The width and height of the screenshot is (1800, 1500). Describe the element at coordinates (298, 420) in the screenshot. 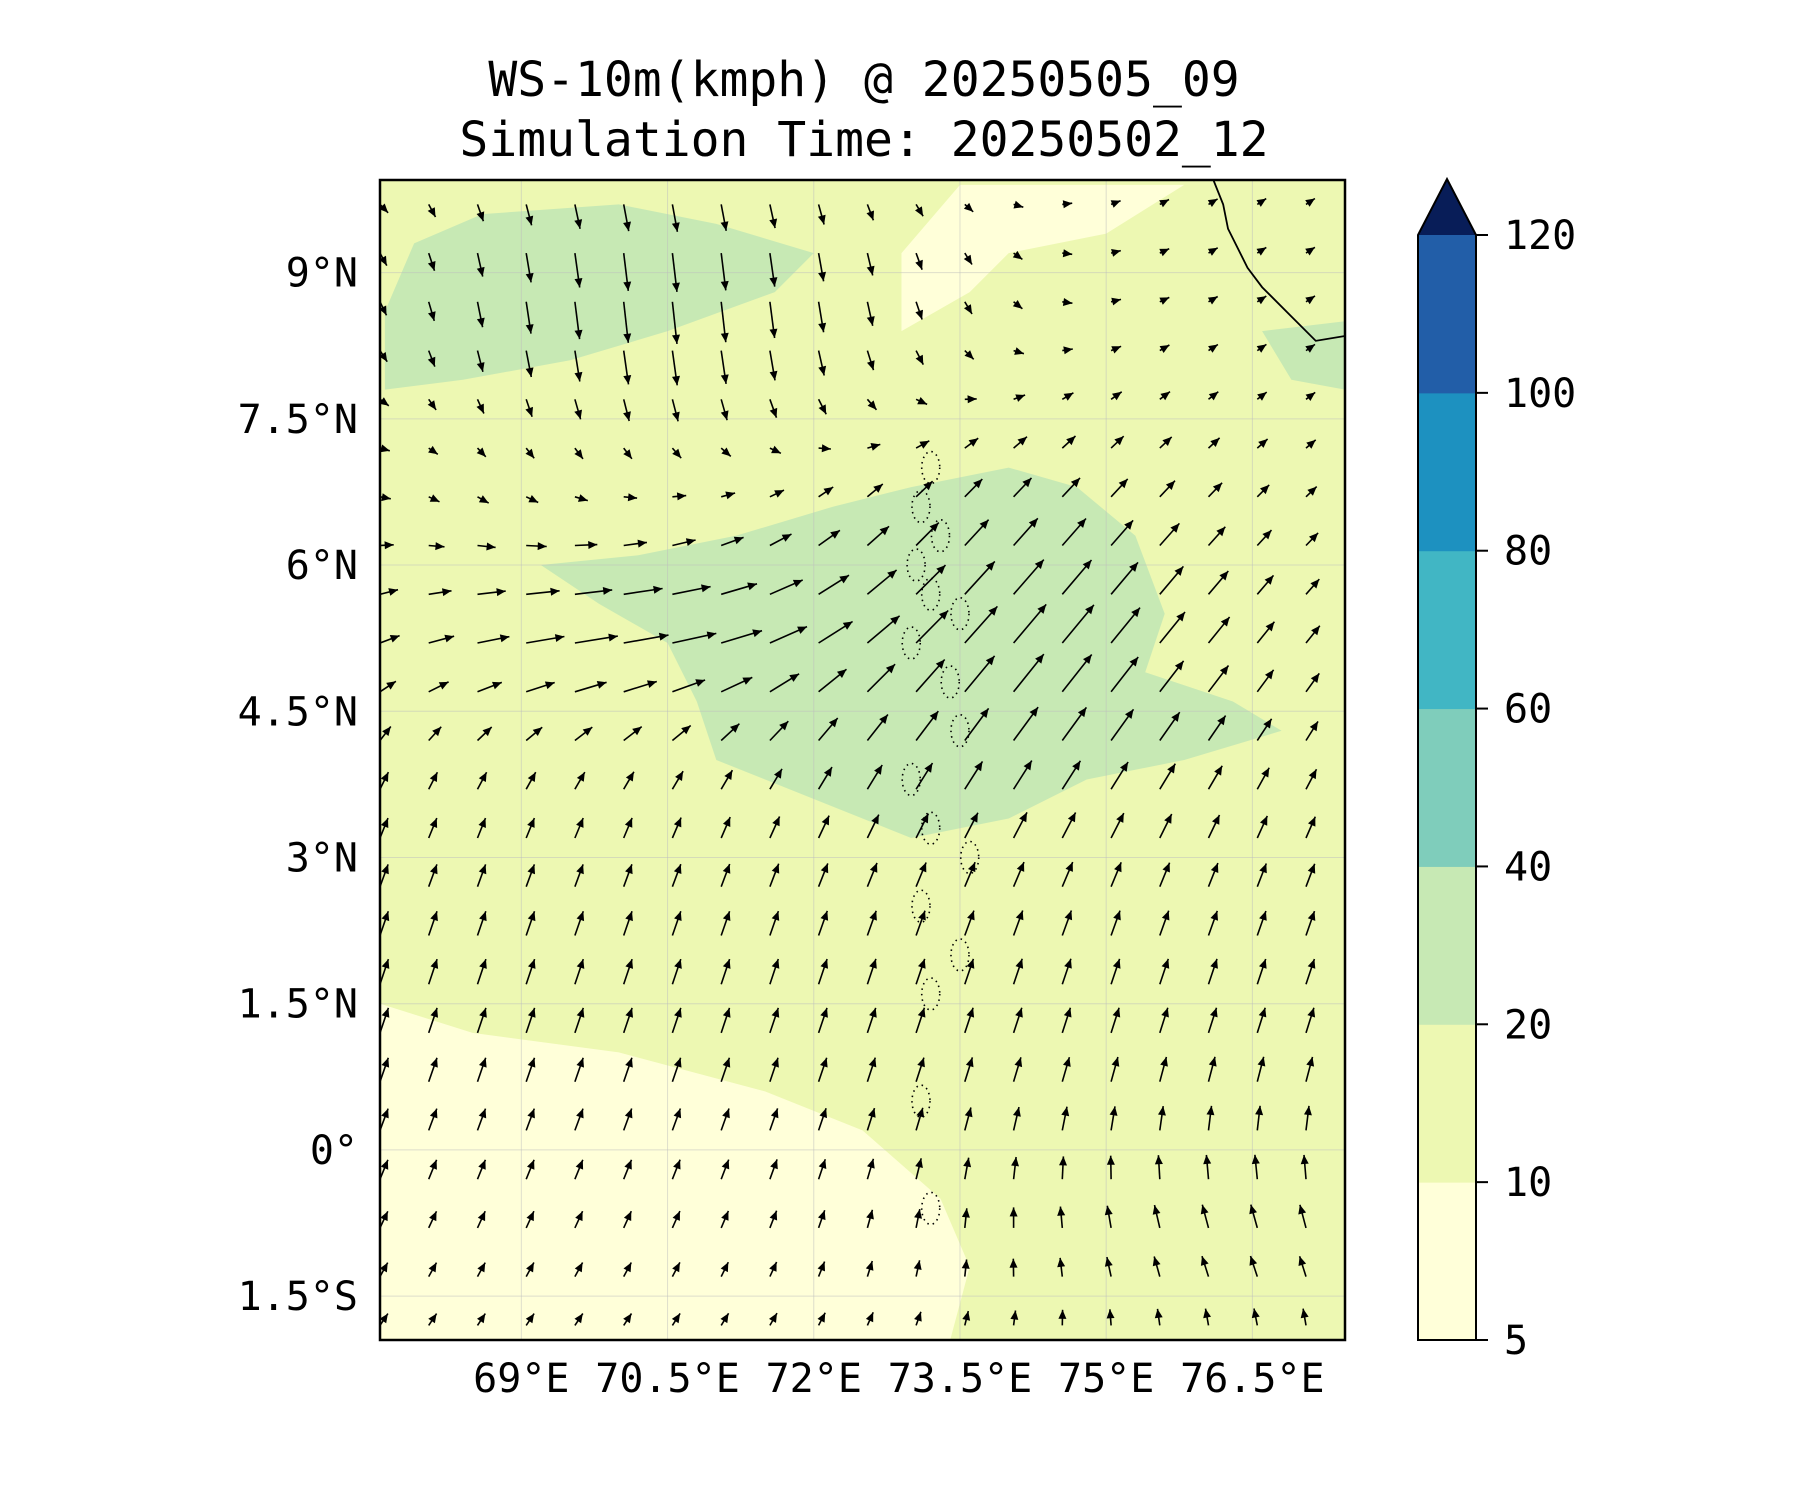

I see `lat-tick-label: 7.5°N` at that location.